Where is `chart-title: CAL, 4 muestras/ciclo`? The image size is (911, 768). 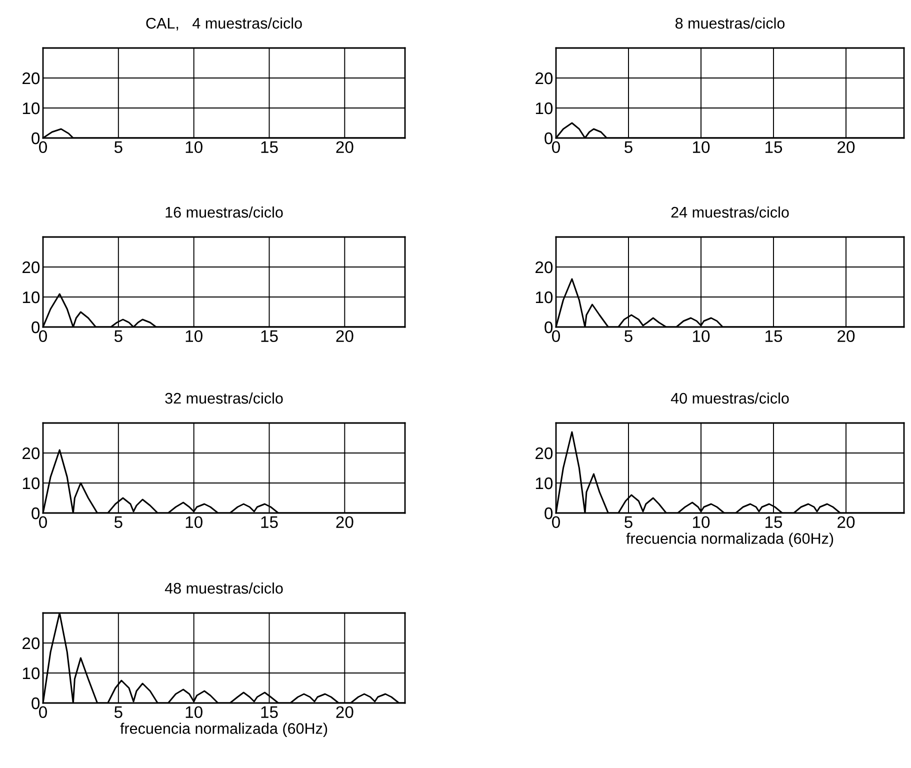
chart-title: CAL, 4 muestras/ciclo is located at coordinates (224, 24).